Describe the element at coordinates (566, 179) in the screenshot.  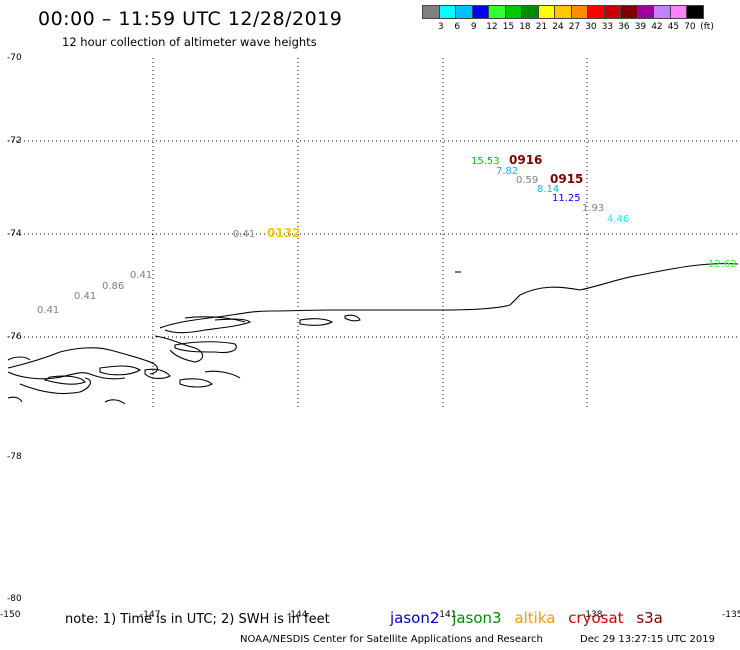
I see `obs-time-label: 0915` at that location.